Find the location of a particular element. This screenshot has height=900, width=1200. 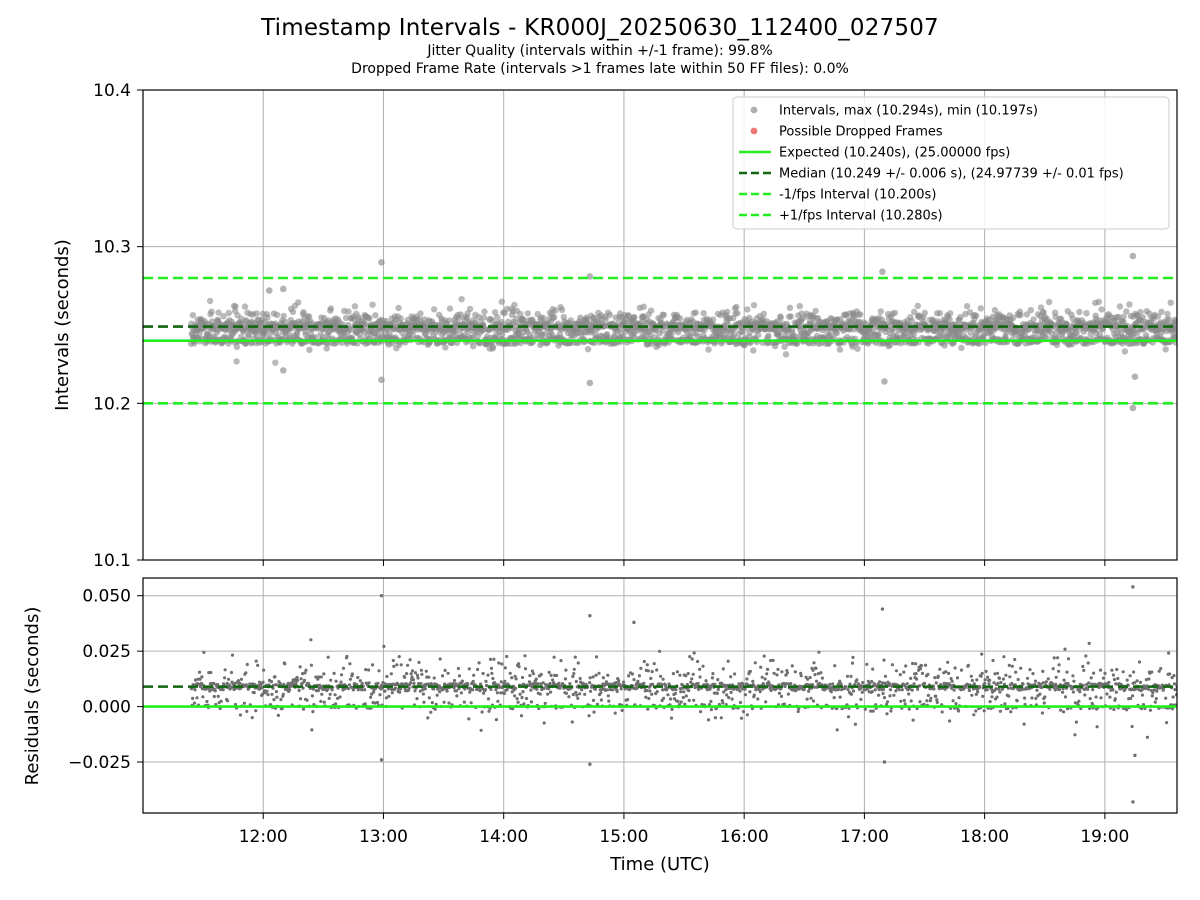

residuals-y-tick-label: 0.025 is located at coordinates (106, 652).